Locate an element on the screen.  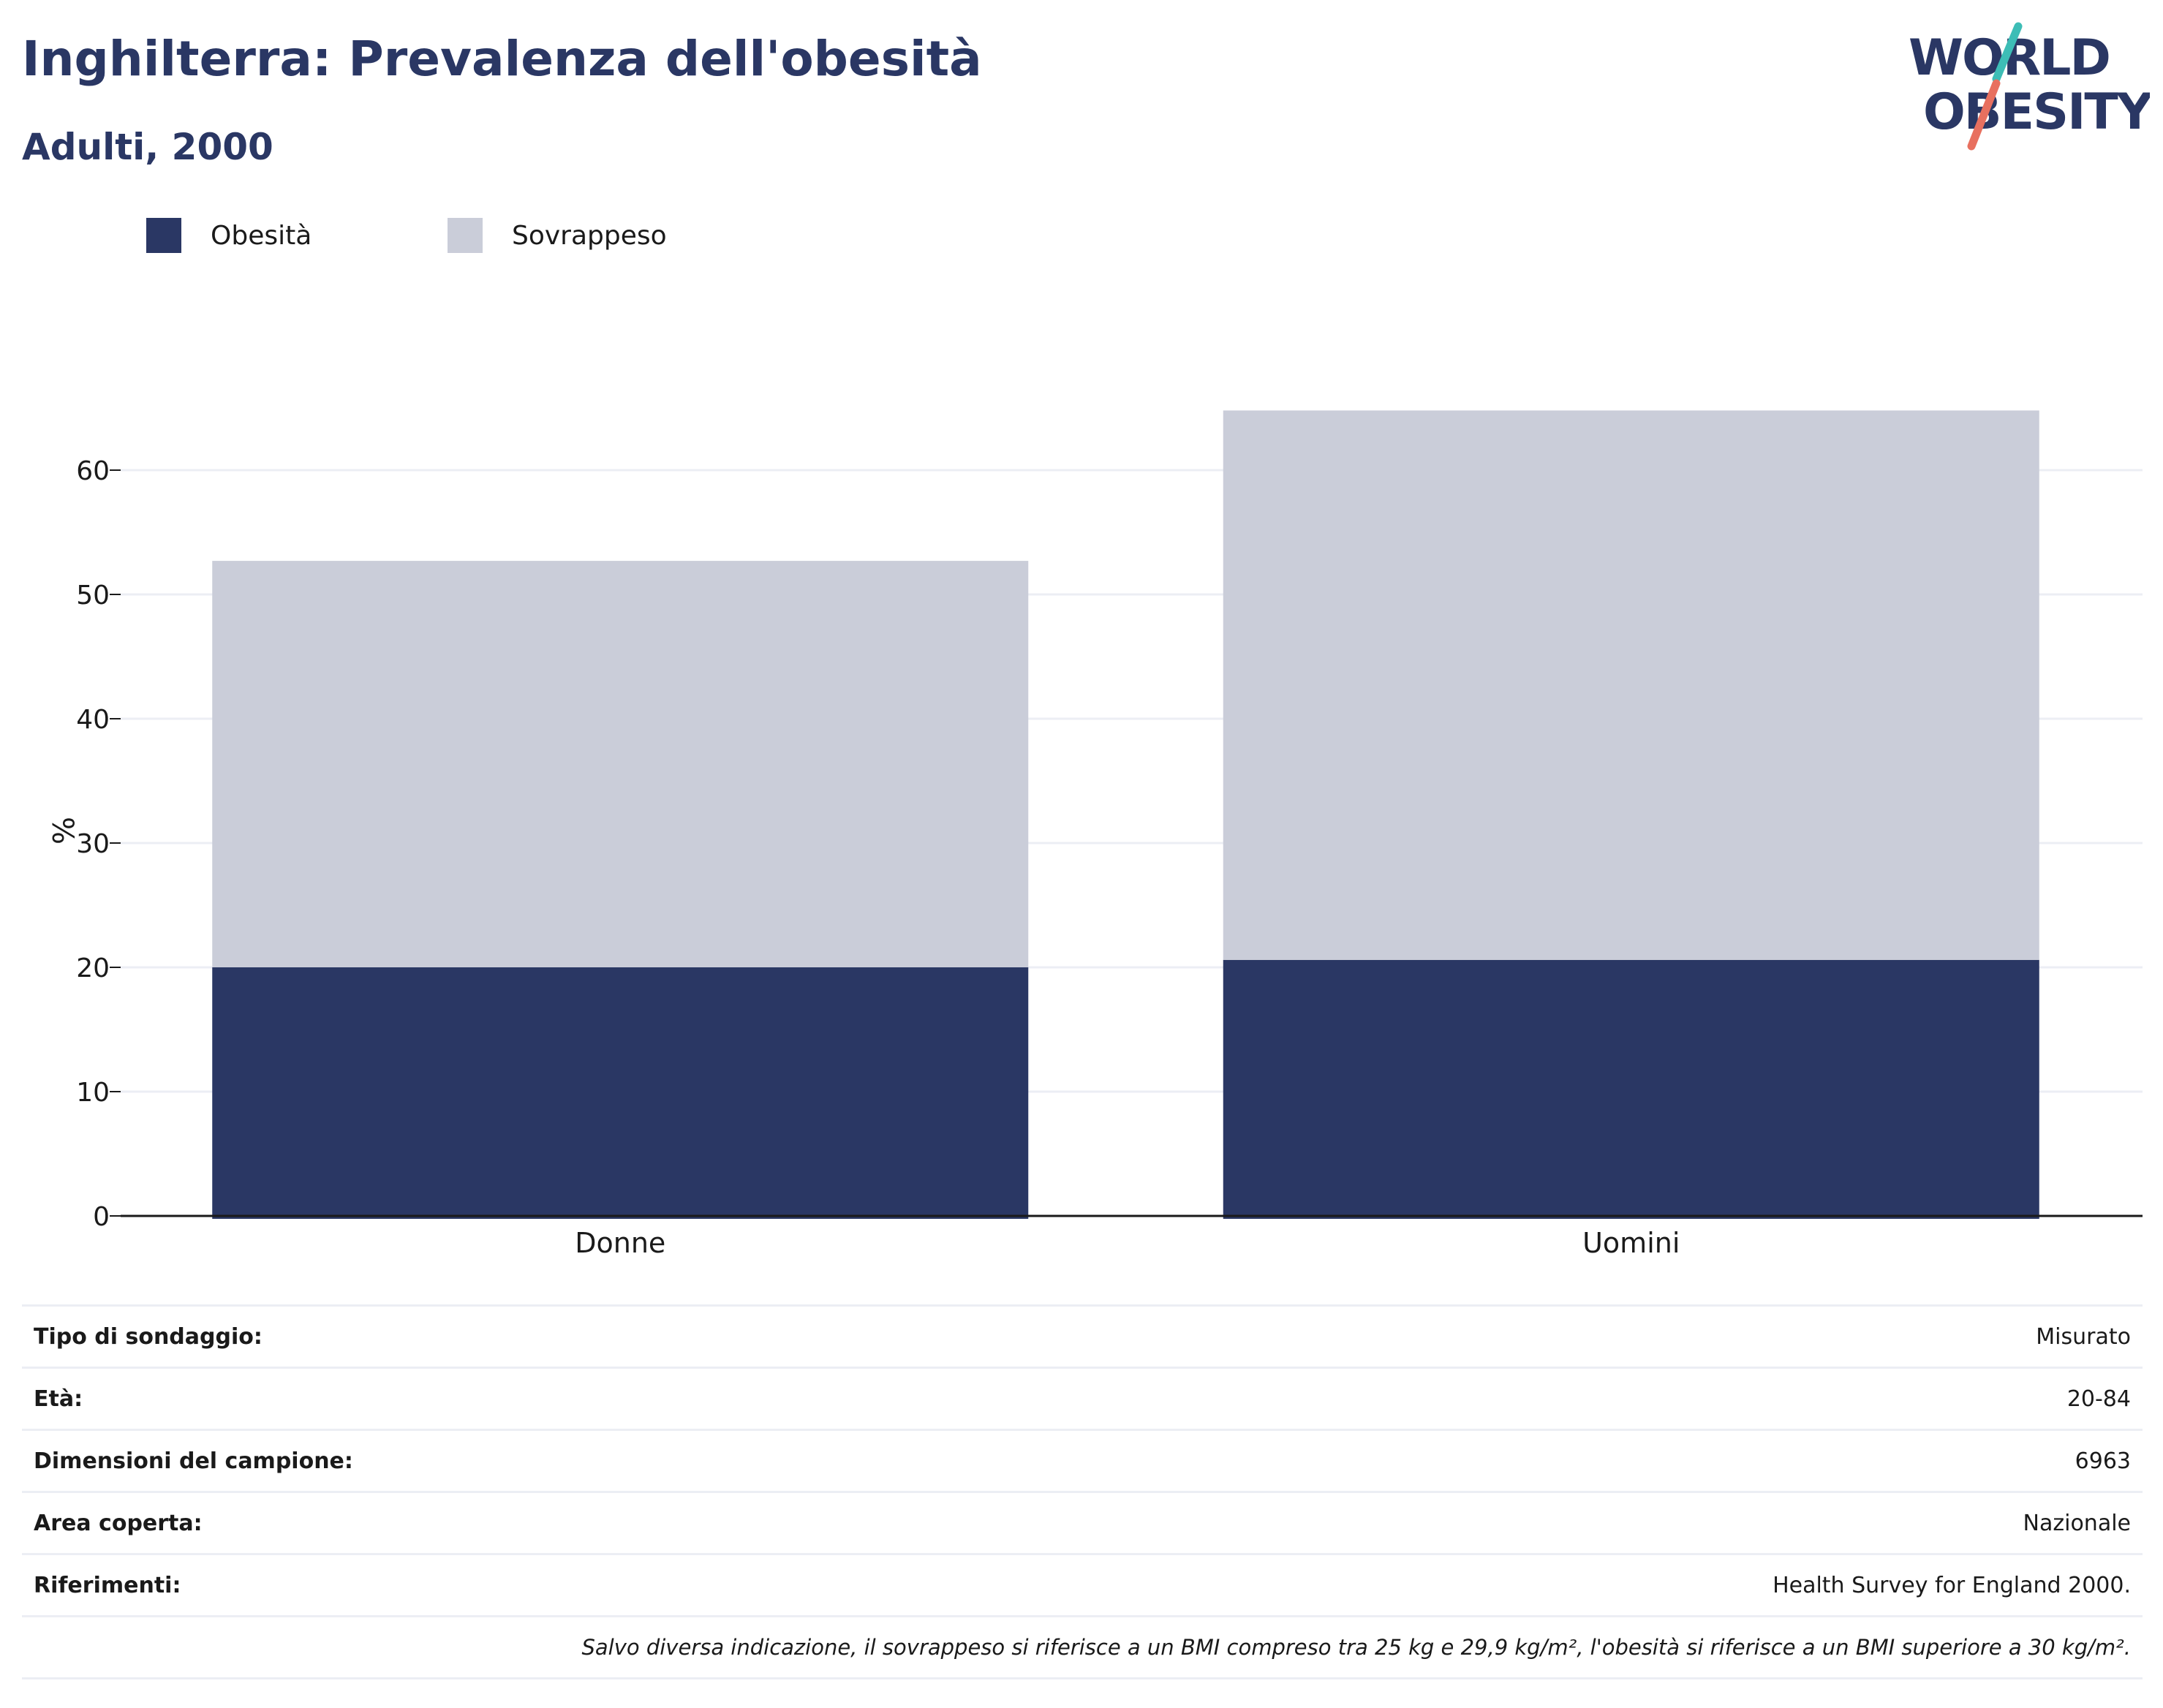
info-row-area: Area coperta: Nazionale is located at coordinates (1082, 1522).